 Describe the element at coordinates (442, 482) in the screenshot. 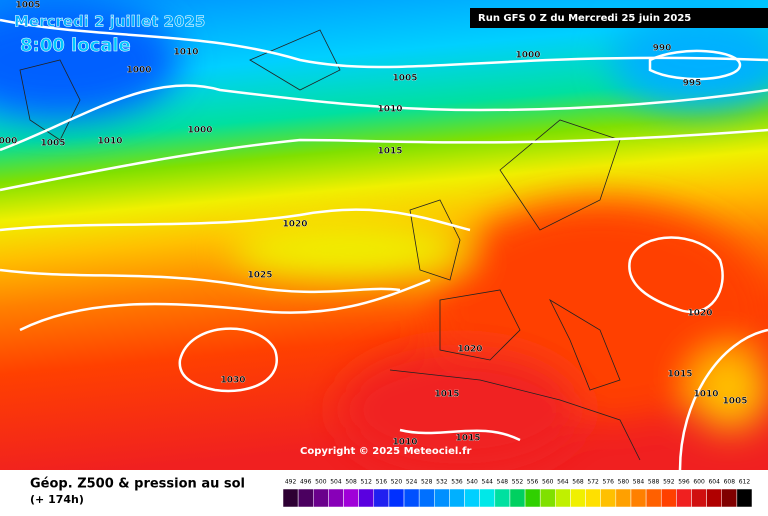

I see `legend-label: 532` at that location.